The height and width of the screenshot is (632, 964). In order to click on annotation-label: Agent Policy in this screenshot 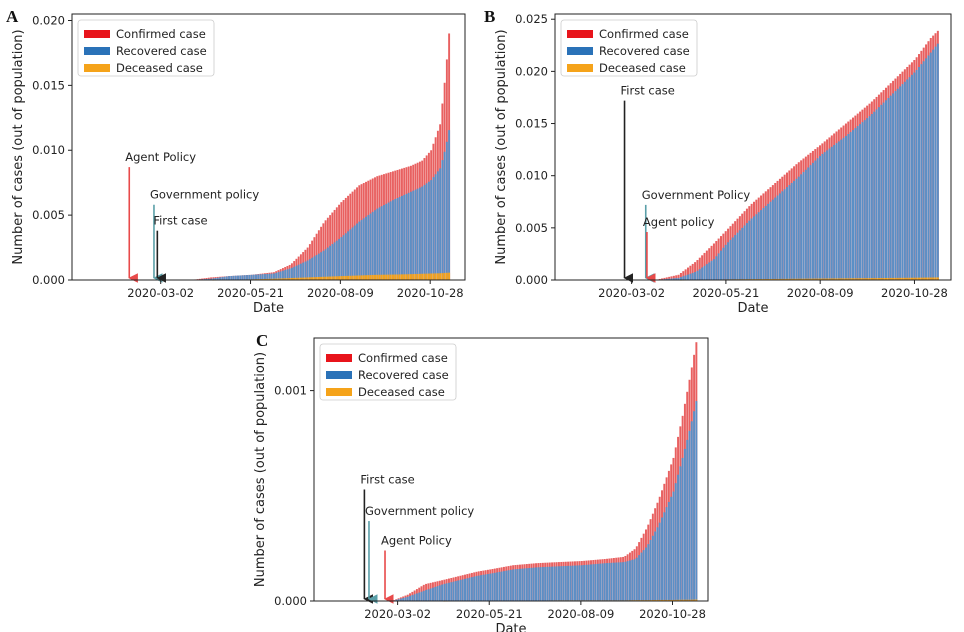, I will do `click(416, 541)`.